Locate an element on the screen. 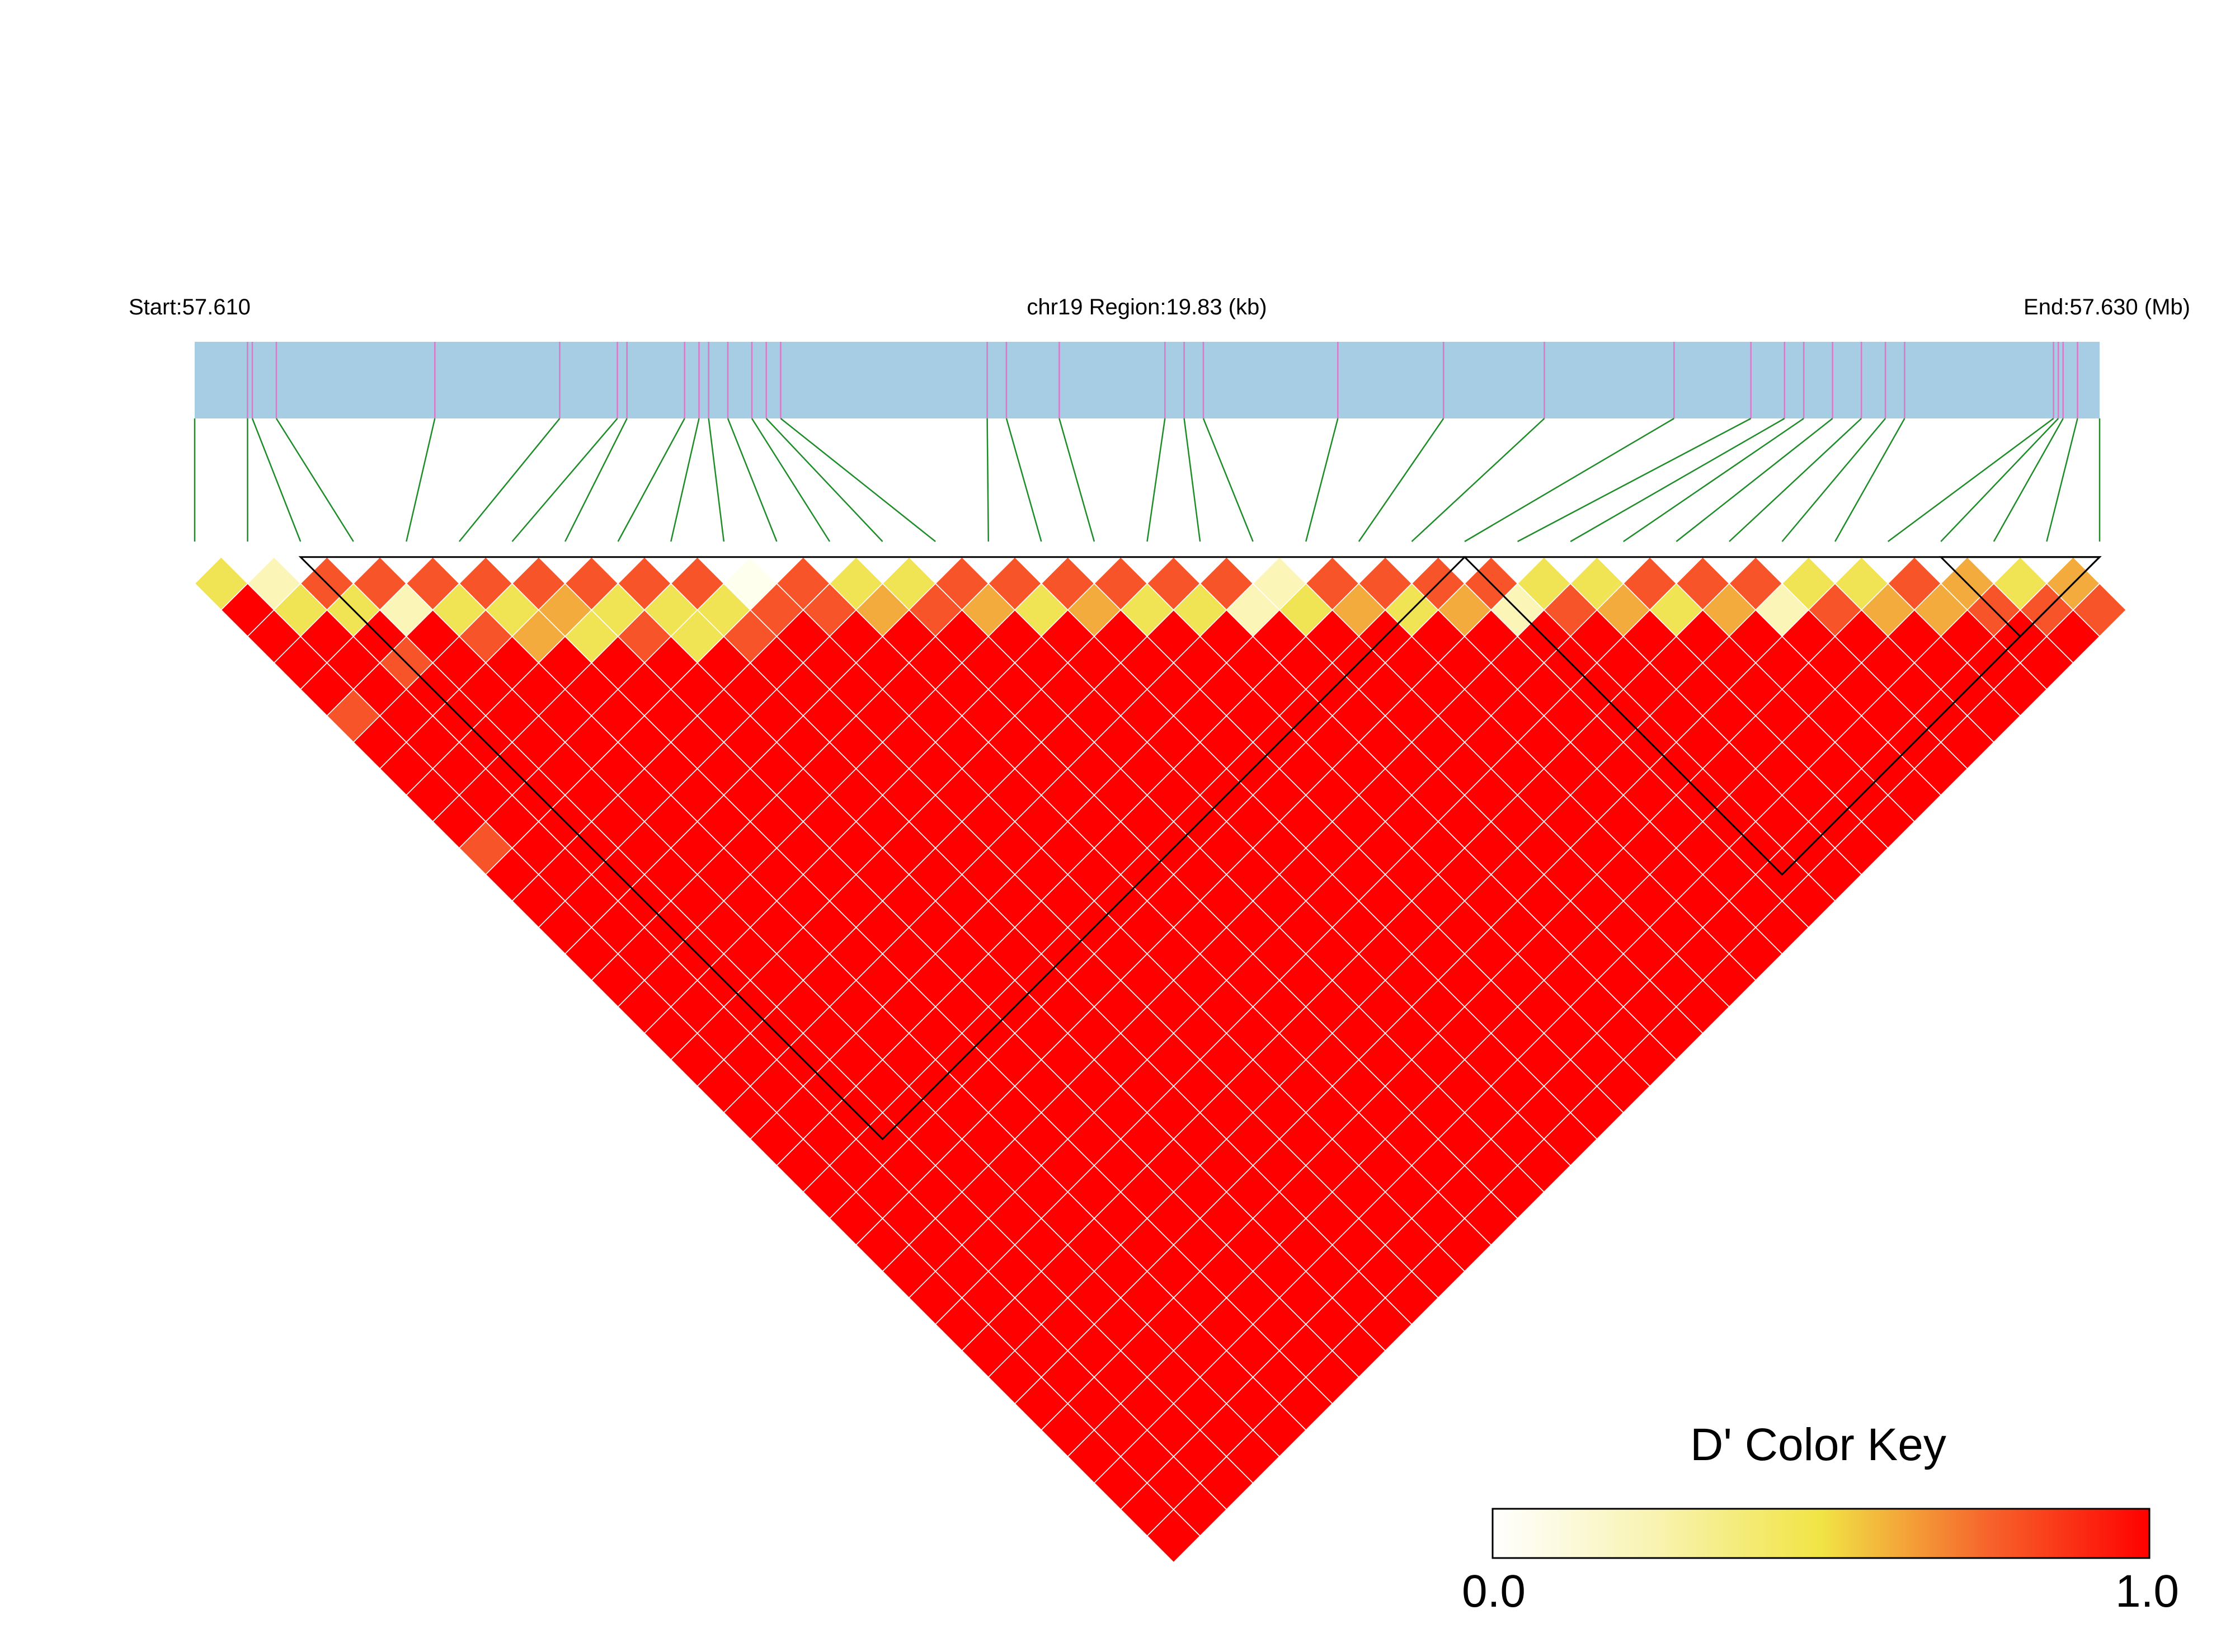  region-end-label: End:57.630 (Mb) is located at coordinates (2107, 307).